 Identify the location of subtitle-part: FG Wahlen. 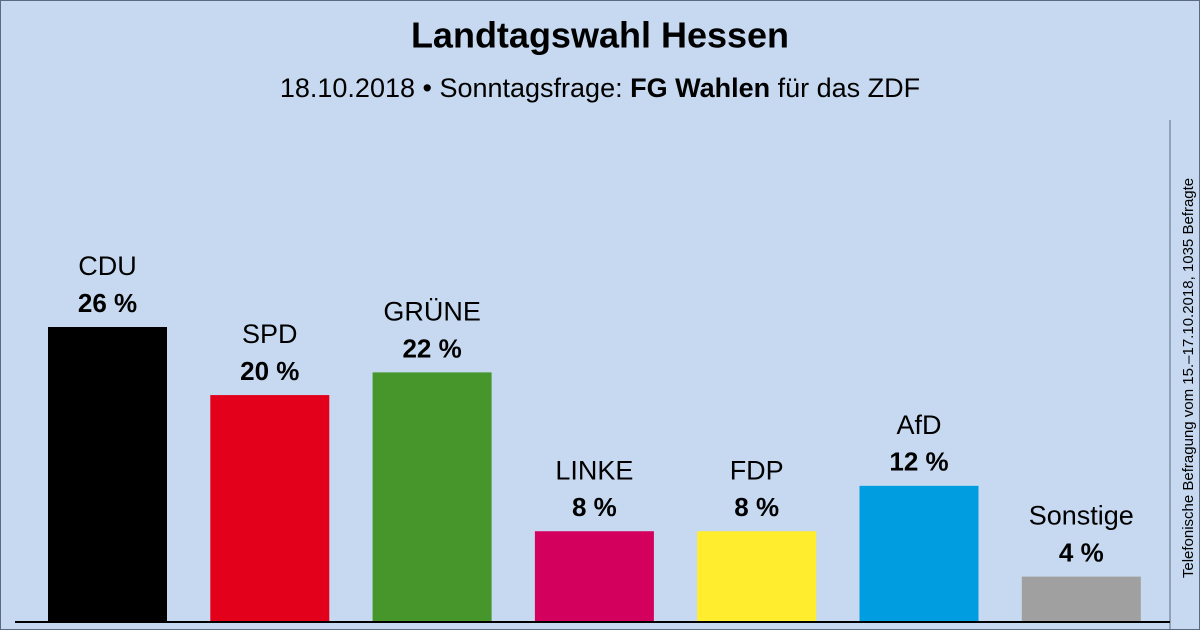
(700, 88).